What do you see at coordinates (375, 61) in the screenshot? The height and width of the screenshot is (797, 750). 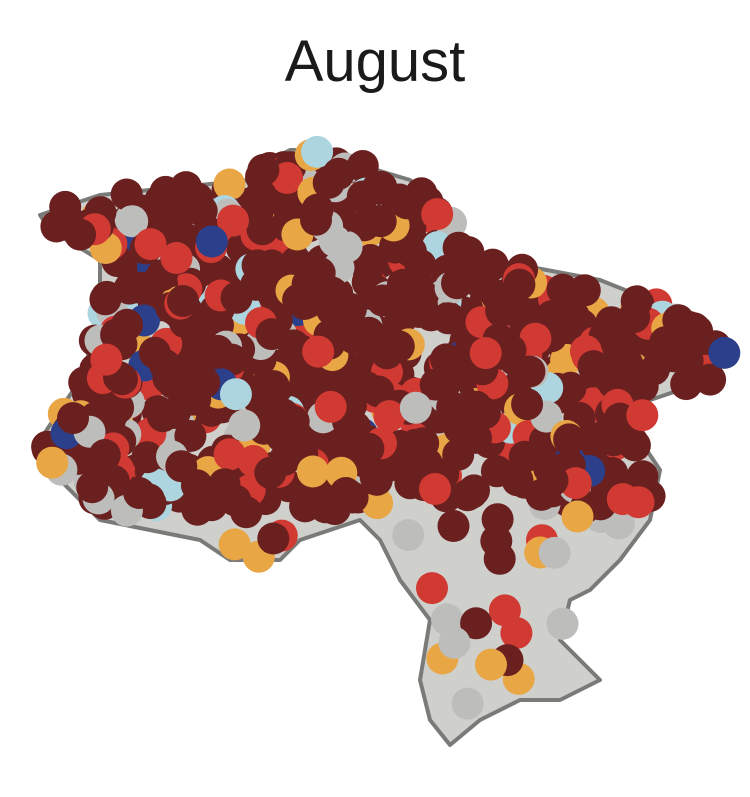 I see `map-title: August` at bounding box center [375, 61].